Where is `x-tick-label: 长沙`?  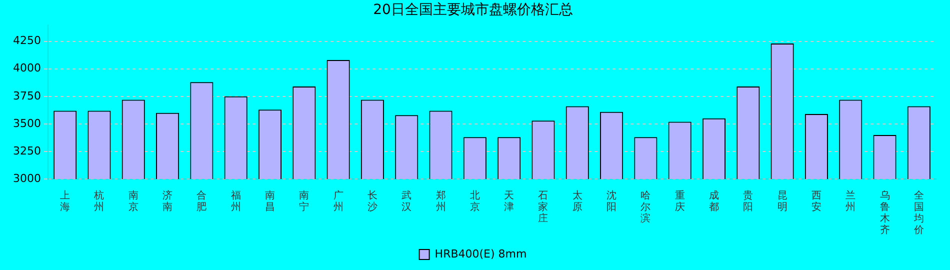
x-tick-label: 长沙 is located at coordinates (372, 201).